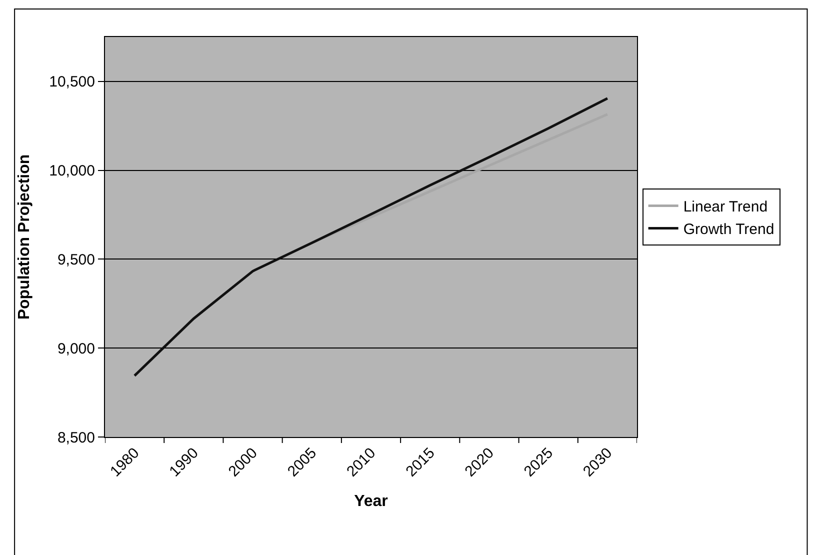  I want to click on y-tick-label: 10,500, so click(72, 82).